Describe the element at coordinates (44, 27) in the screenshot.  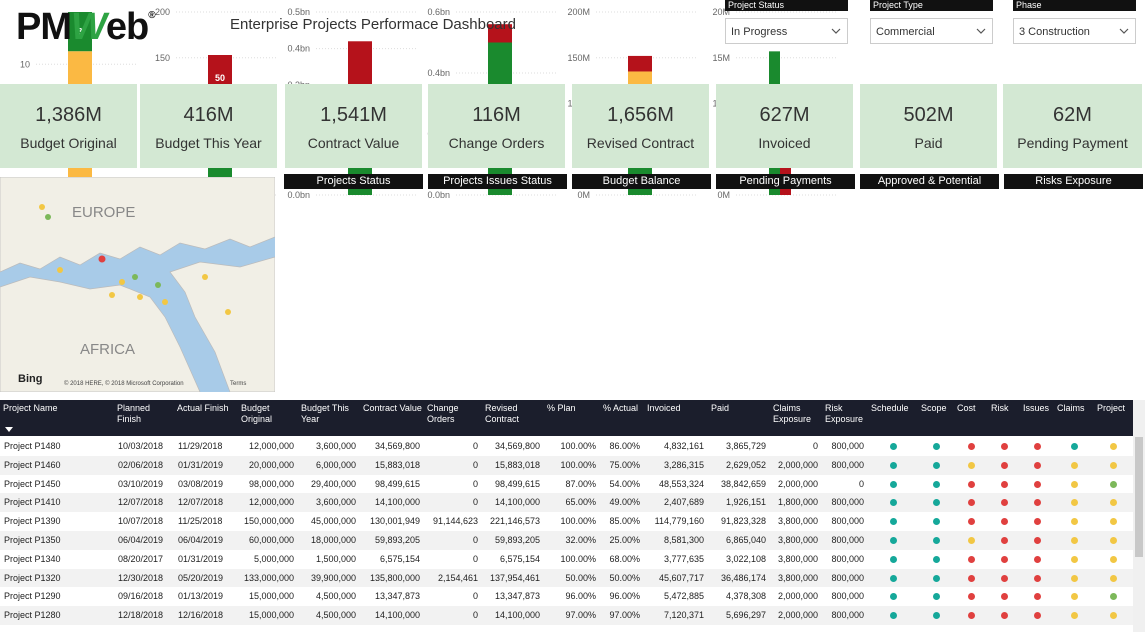
I see `logo-part: PM` at that location.